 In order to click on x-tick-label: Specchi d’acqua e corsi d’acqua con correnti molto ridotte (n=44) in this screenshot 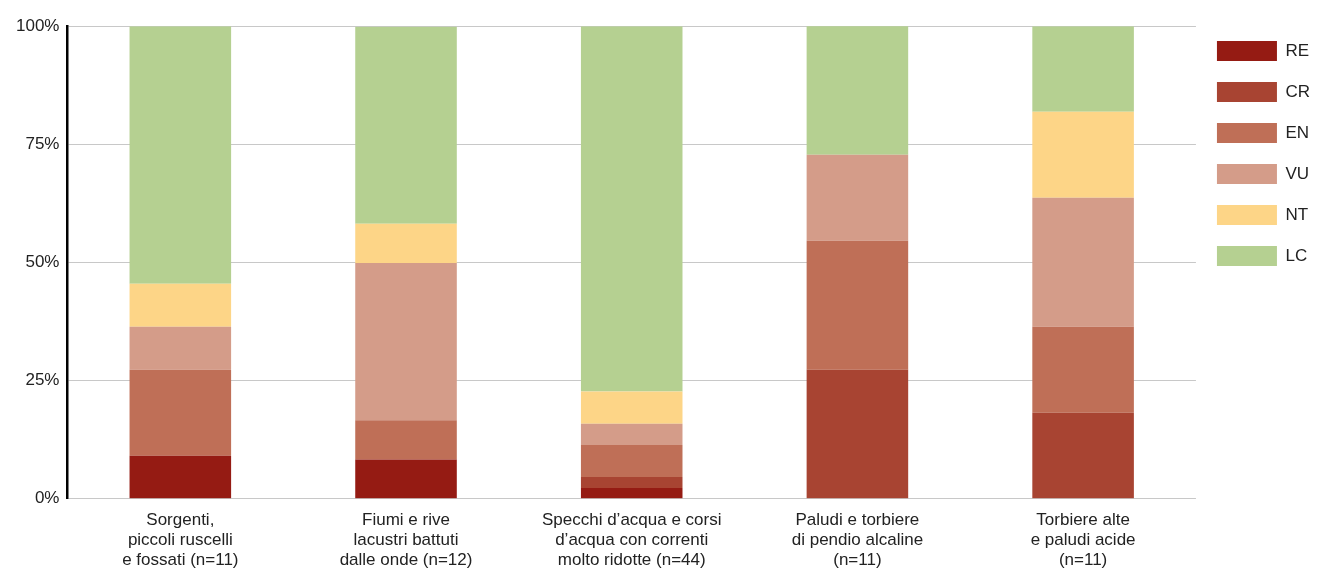, I will do `click(631, 539)`.